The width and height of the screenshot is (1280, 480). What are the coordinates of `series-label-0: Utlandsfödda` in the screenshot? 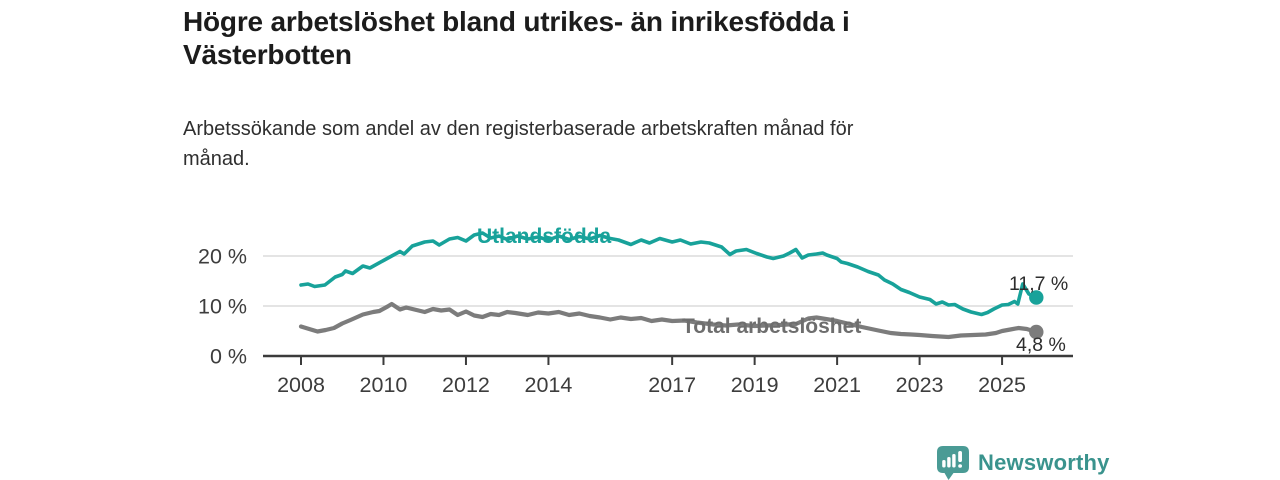 It's located at (544, 236).